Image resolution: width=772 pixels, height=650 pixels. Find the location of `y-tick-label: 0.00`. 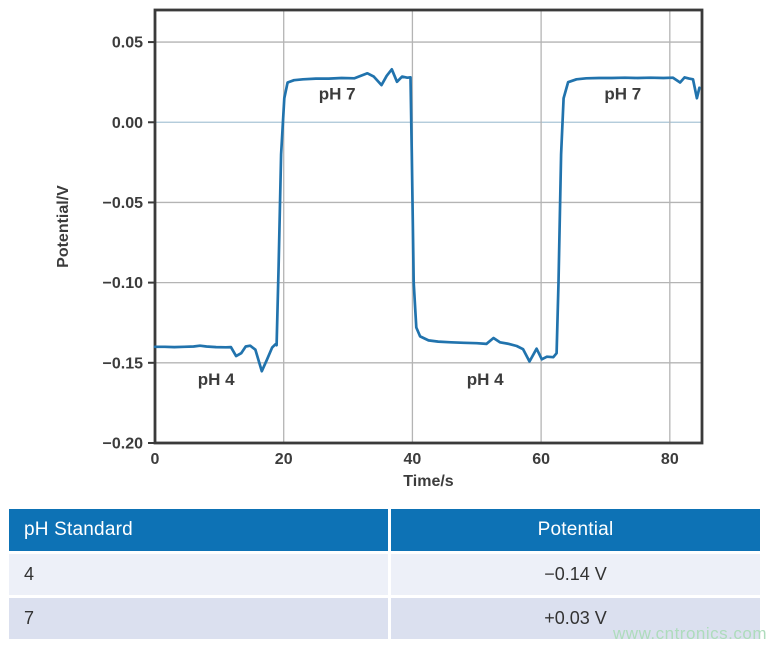

y-tick-label: 0.00 is located at coordinates (127, 123).